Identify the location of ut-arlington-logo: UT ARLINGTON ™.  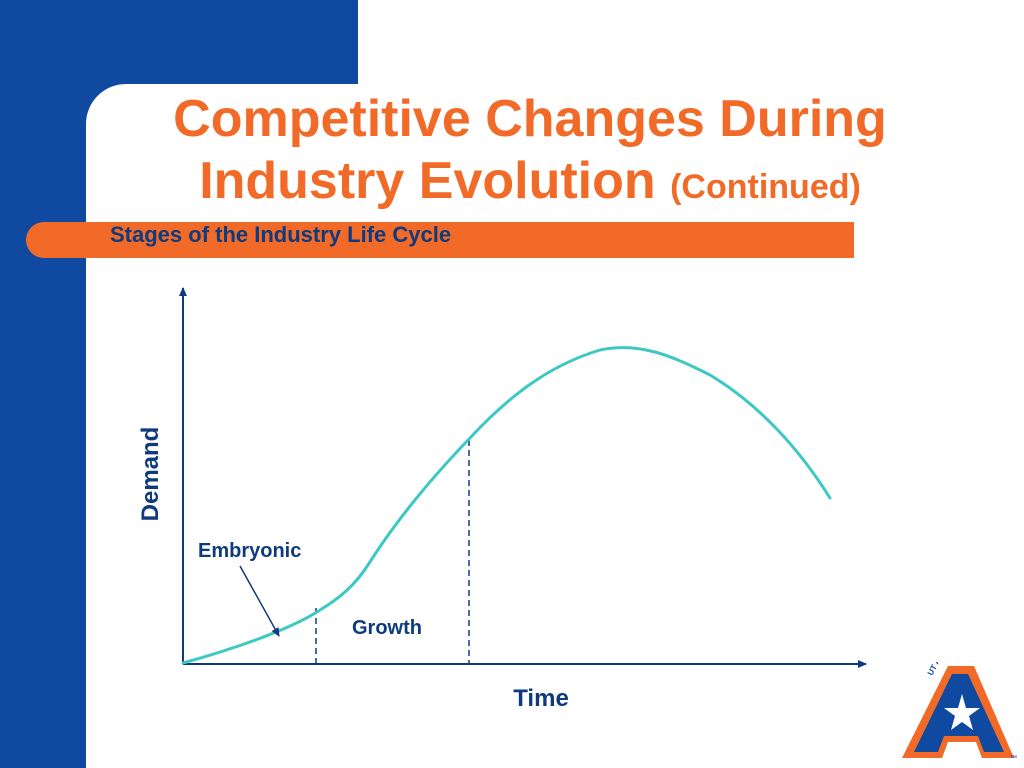
(959, 712).